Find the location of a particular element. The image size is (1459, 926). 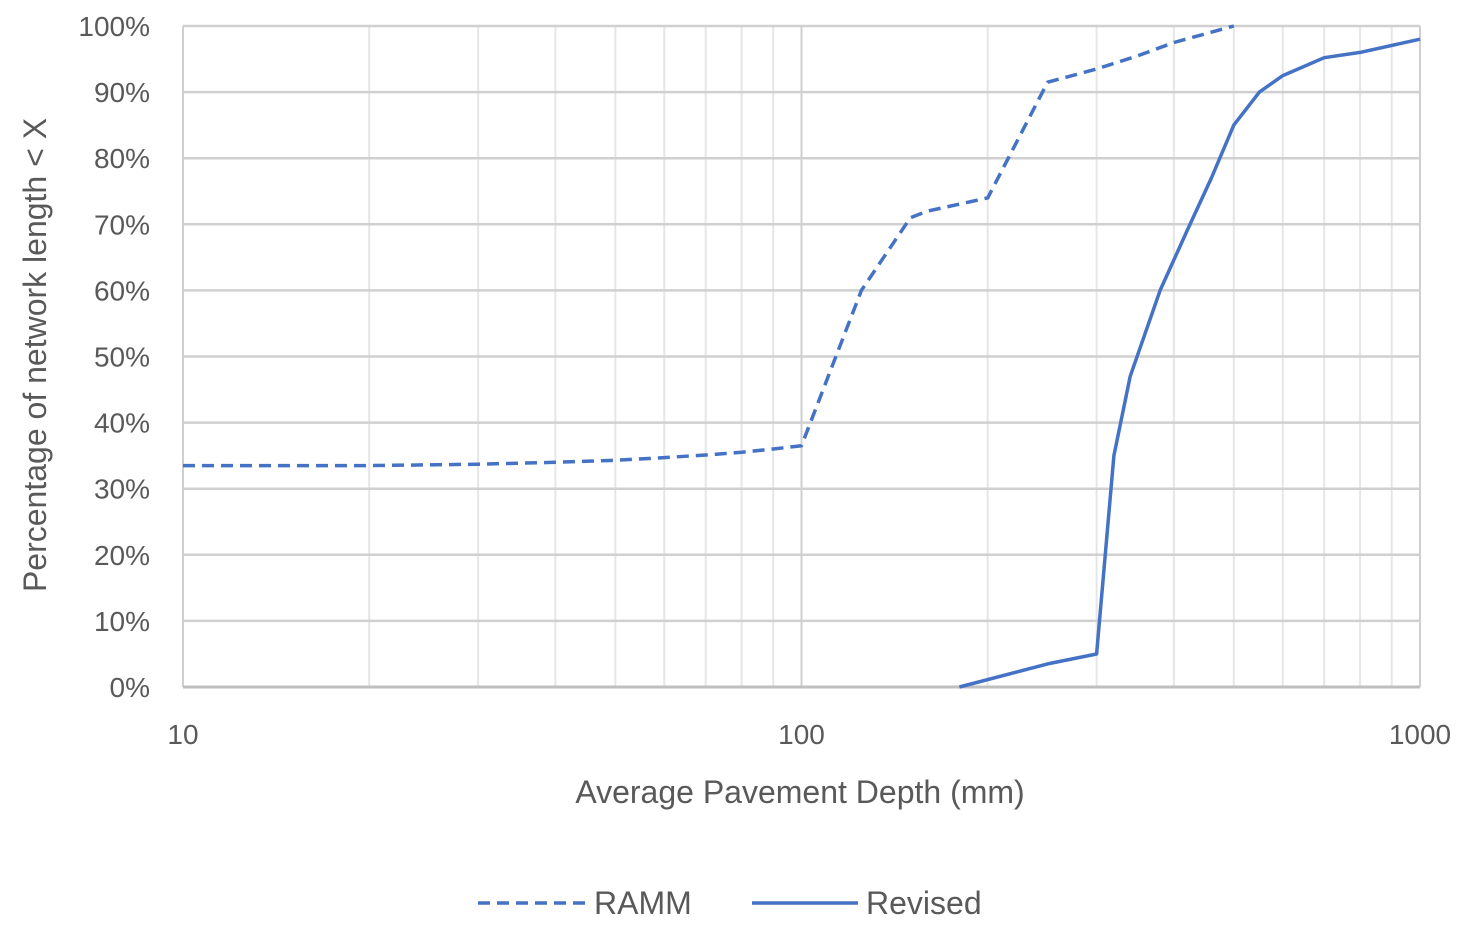

y-tick-label: 90% is located at coordinates (122, 92).